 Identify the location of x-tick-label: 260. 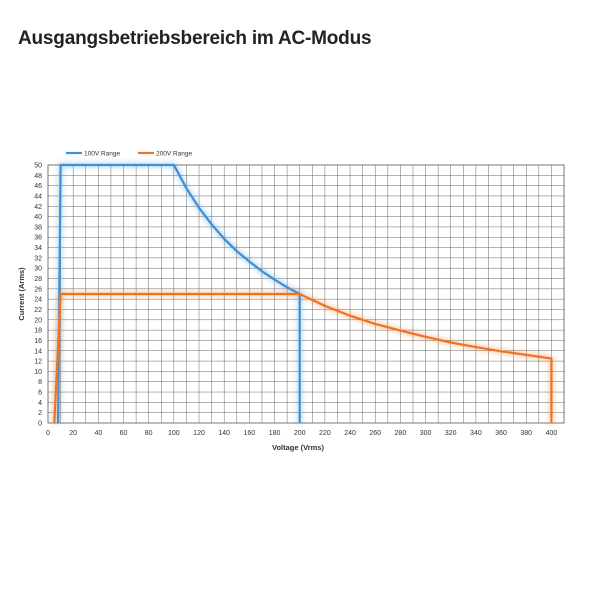
(375, 433).